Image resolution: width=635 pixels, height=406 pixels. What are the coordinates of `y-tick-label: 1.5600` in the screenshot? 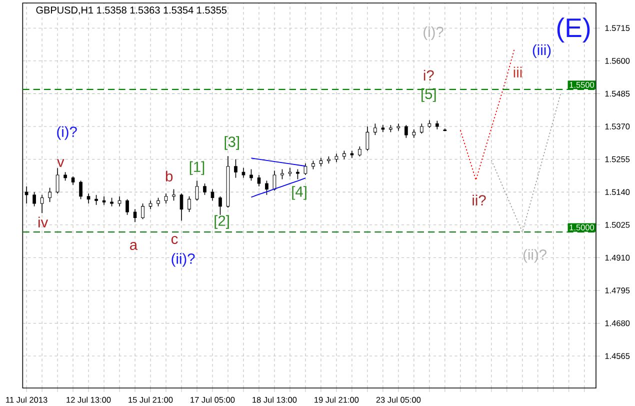 It's located at (617, 61).